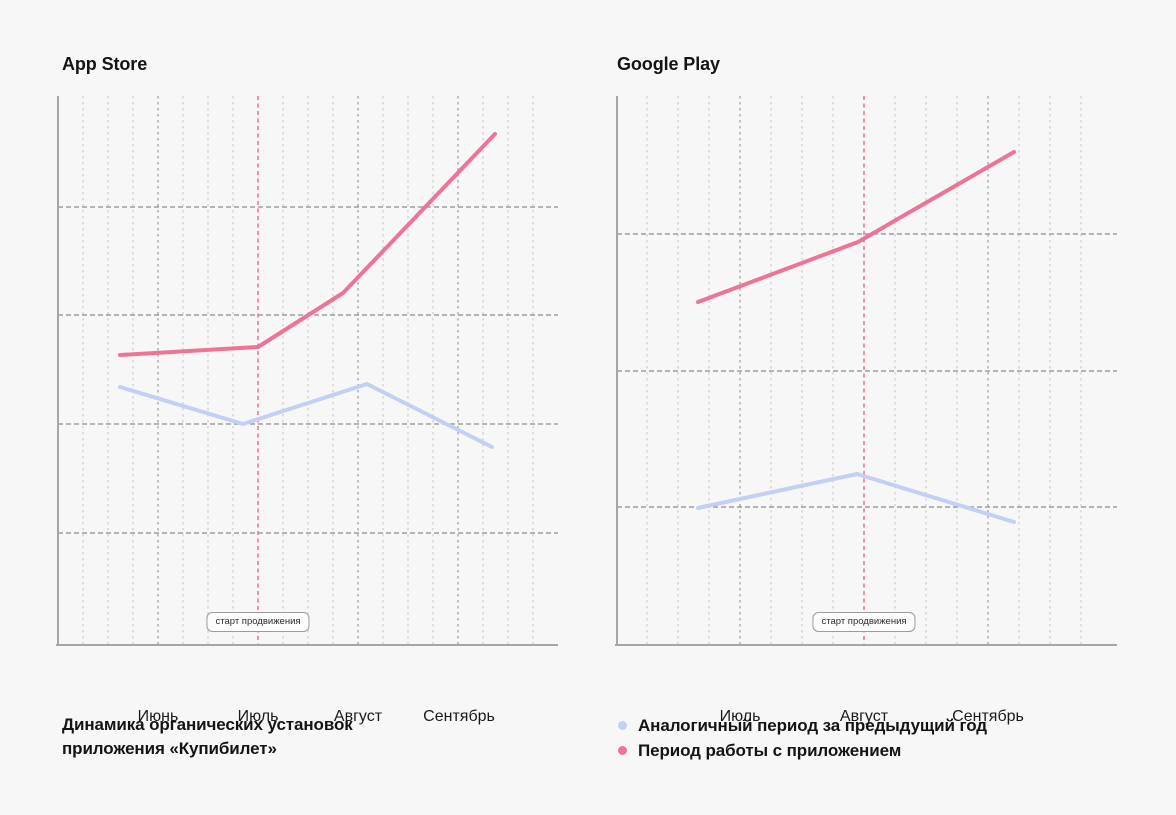 Image resolution: width=1176 pixels, height=815 pixels. What do you see at coordinates (813, 725) in the screenshot?
I see `legend-label-previous-period: Аналогичный период за предыдущий год` at bounding box center [813, 725].